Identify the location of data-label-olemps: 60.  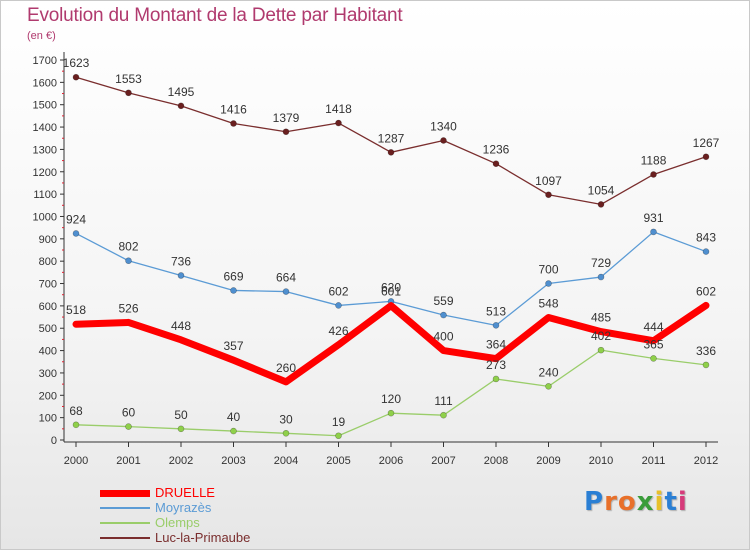
(129, 413).